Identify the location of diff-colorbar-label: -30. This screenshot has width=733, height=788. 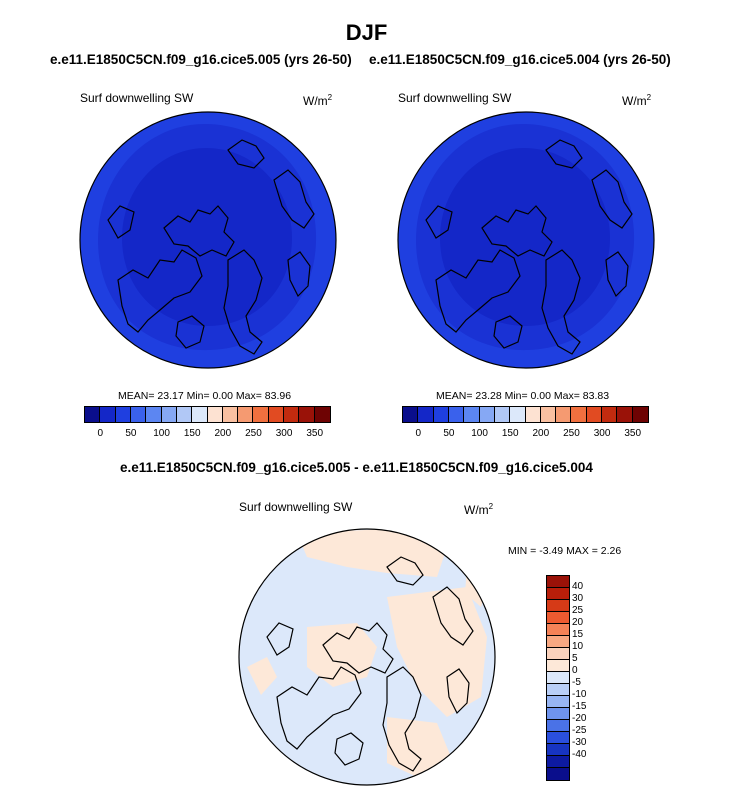
(579, 742).